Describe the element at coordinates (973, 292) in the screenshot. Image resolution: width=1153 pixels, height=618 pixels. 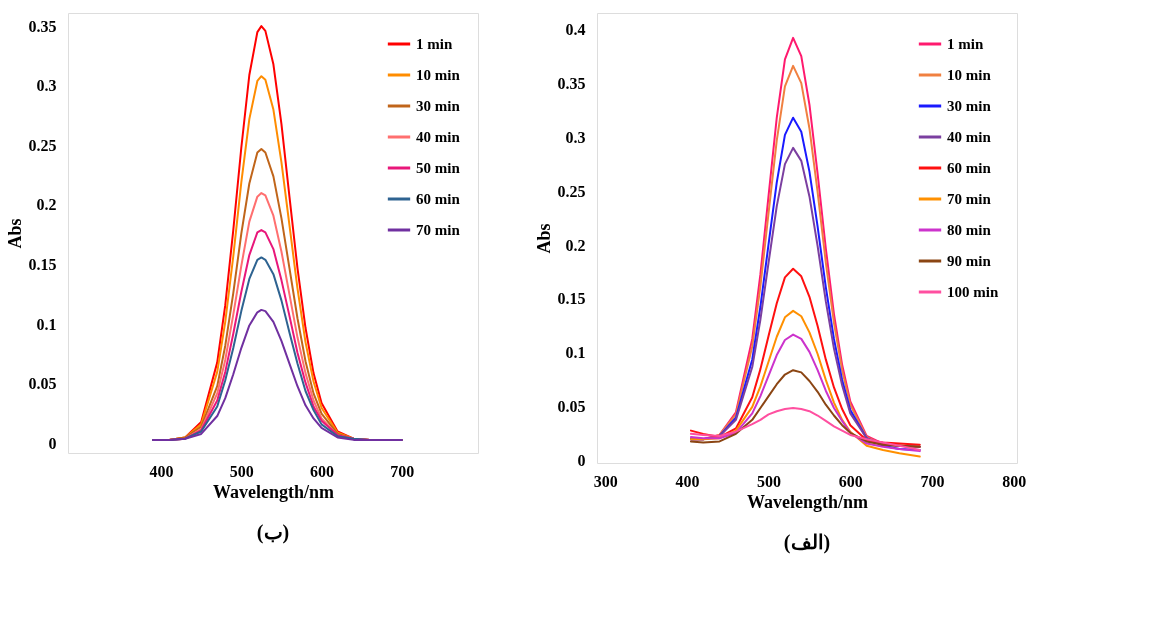
I see `legend-label: 100 min` at that location.